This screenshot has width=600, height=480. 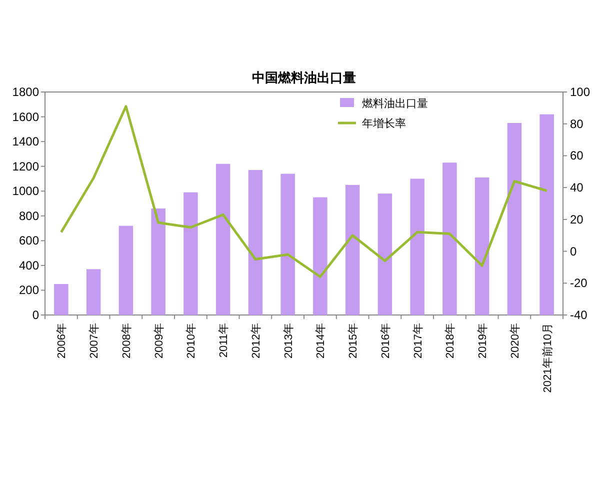 What do you see at coordinates (418, 340) in the screenshot?
I see `x-tick-label: 2017年` at bounding box center [418, 340].